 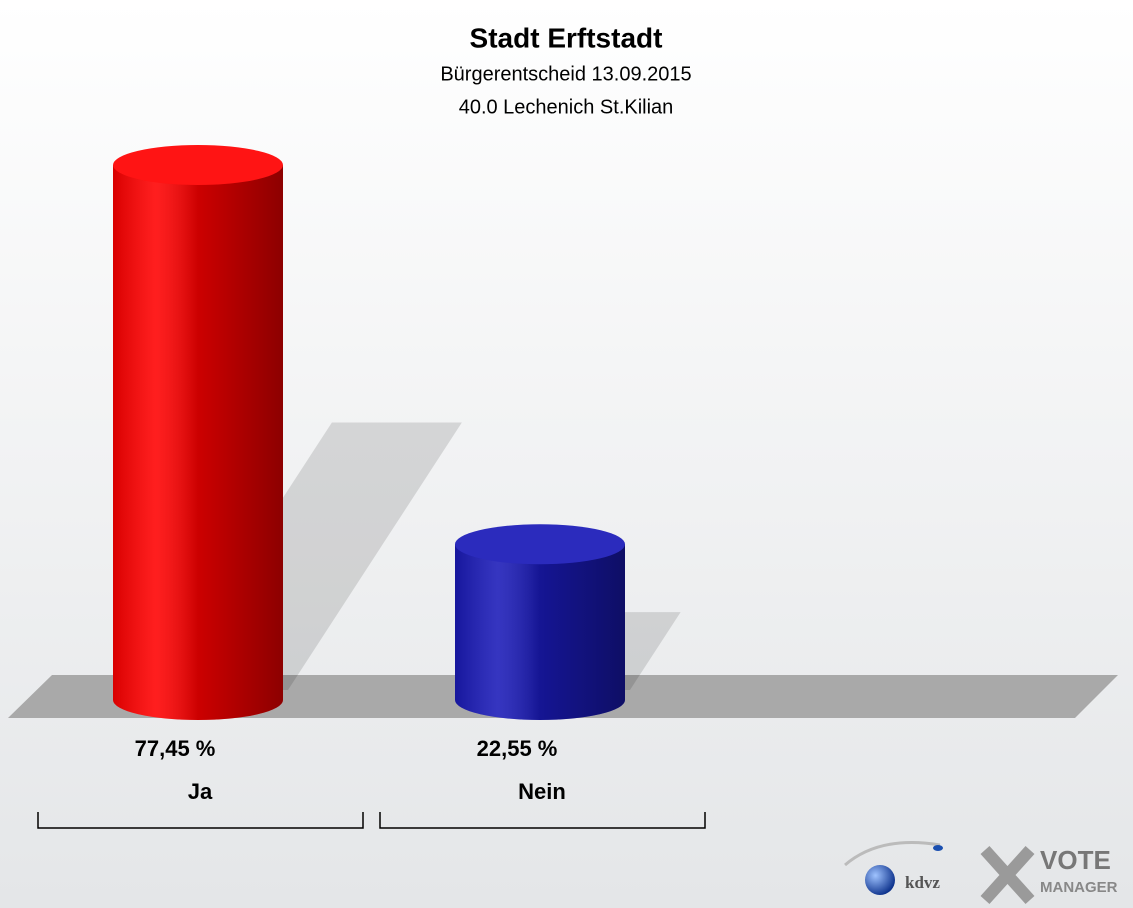 I want to click on value-label: 22,55 %, so click(x=517, y=748).